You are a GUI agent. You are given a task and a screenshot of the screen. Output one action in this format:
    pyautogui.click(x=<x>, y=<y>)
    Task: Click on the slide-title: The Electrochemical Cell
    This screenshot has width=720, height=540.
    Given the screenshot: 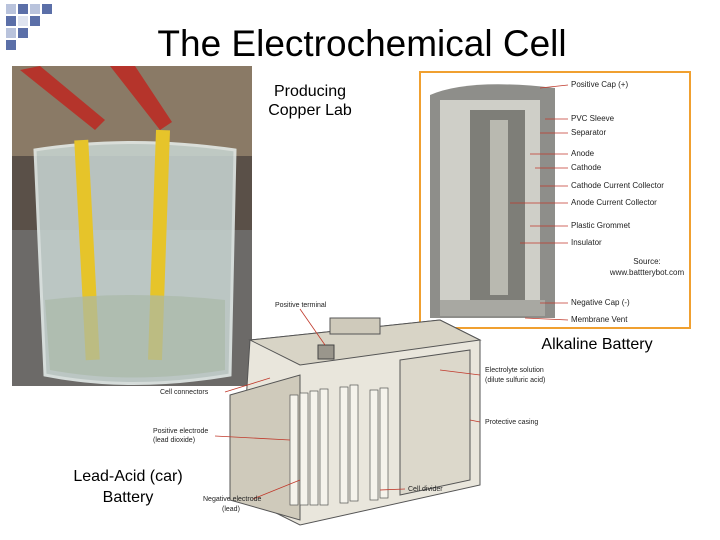 What is the action you would take?
    pyautogui.click(x=361, y=43)
    